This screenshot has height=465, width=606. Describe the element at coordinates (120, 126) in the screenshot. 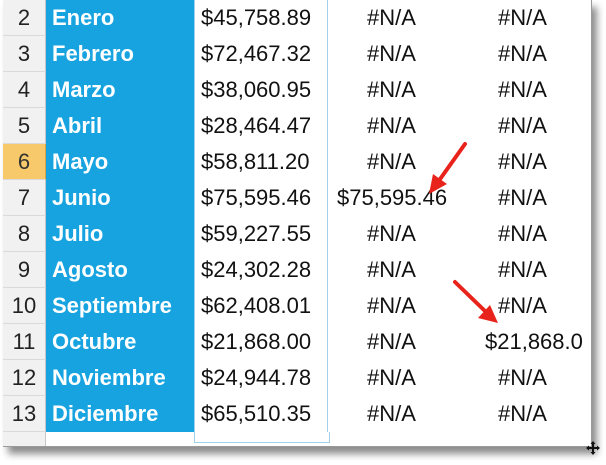

I see `month-cell: Abril` at that location.